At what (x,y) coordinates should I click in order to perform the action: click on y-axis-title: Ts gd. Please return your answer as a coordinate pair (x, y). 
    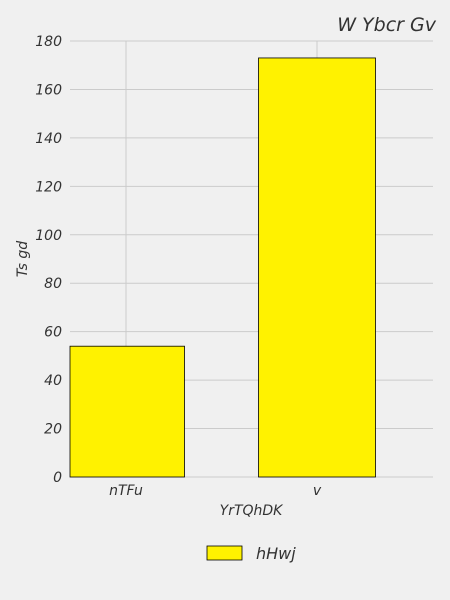
    Looking at the image, I should click on (23, 259).